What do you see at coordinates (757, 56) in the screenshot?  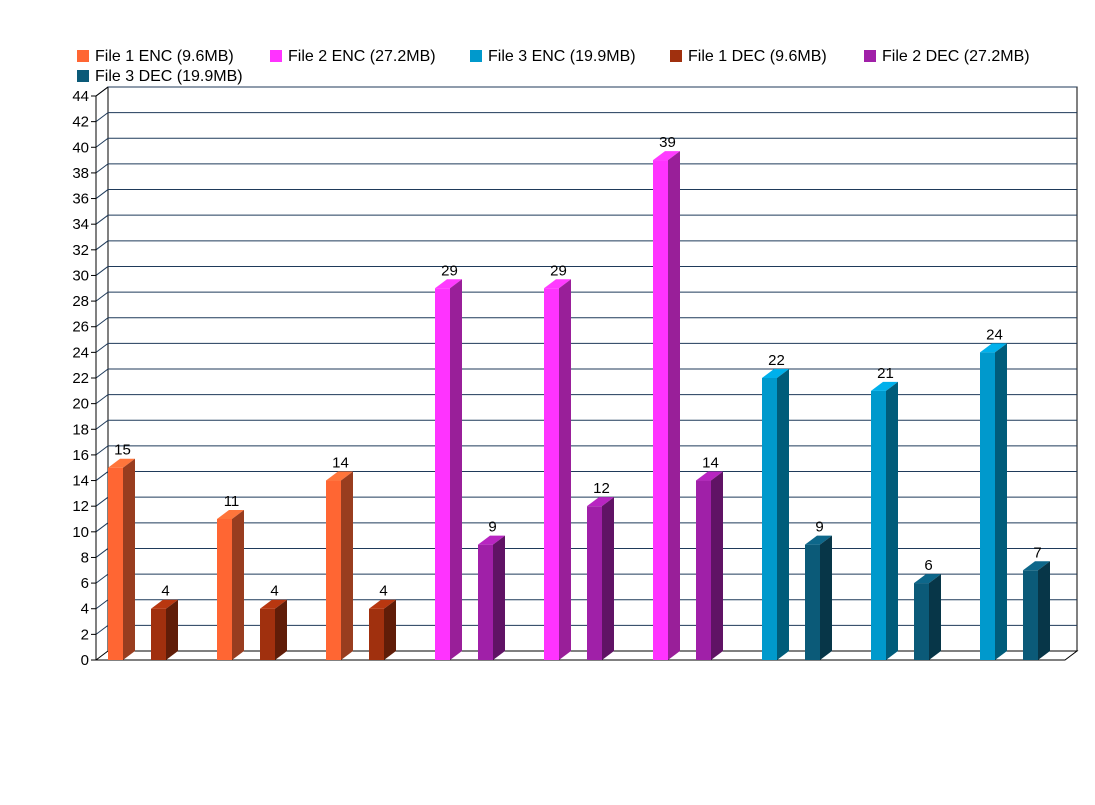 I see `legend-label: File 1 DEC (9.6MB)` at bounding box center [757, 56].